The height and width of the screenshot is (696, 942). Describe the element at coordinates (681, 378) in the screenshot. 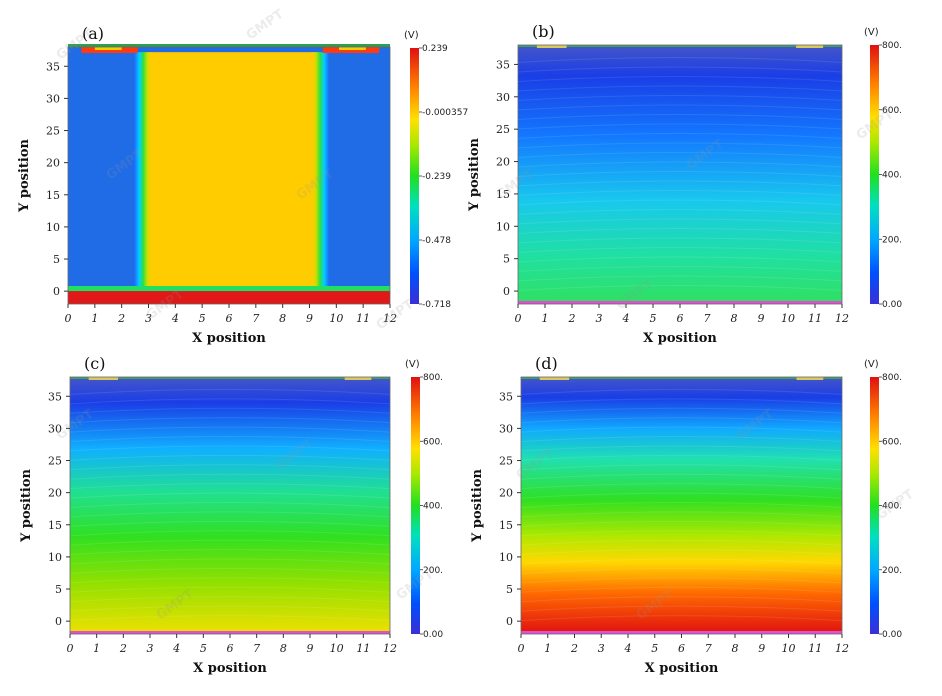

I see `top-contact-layer` at that location.